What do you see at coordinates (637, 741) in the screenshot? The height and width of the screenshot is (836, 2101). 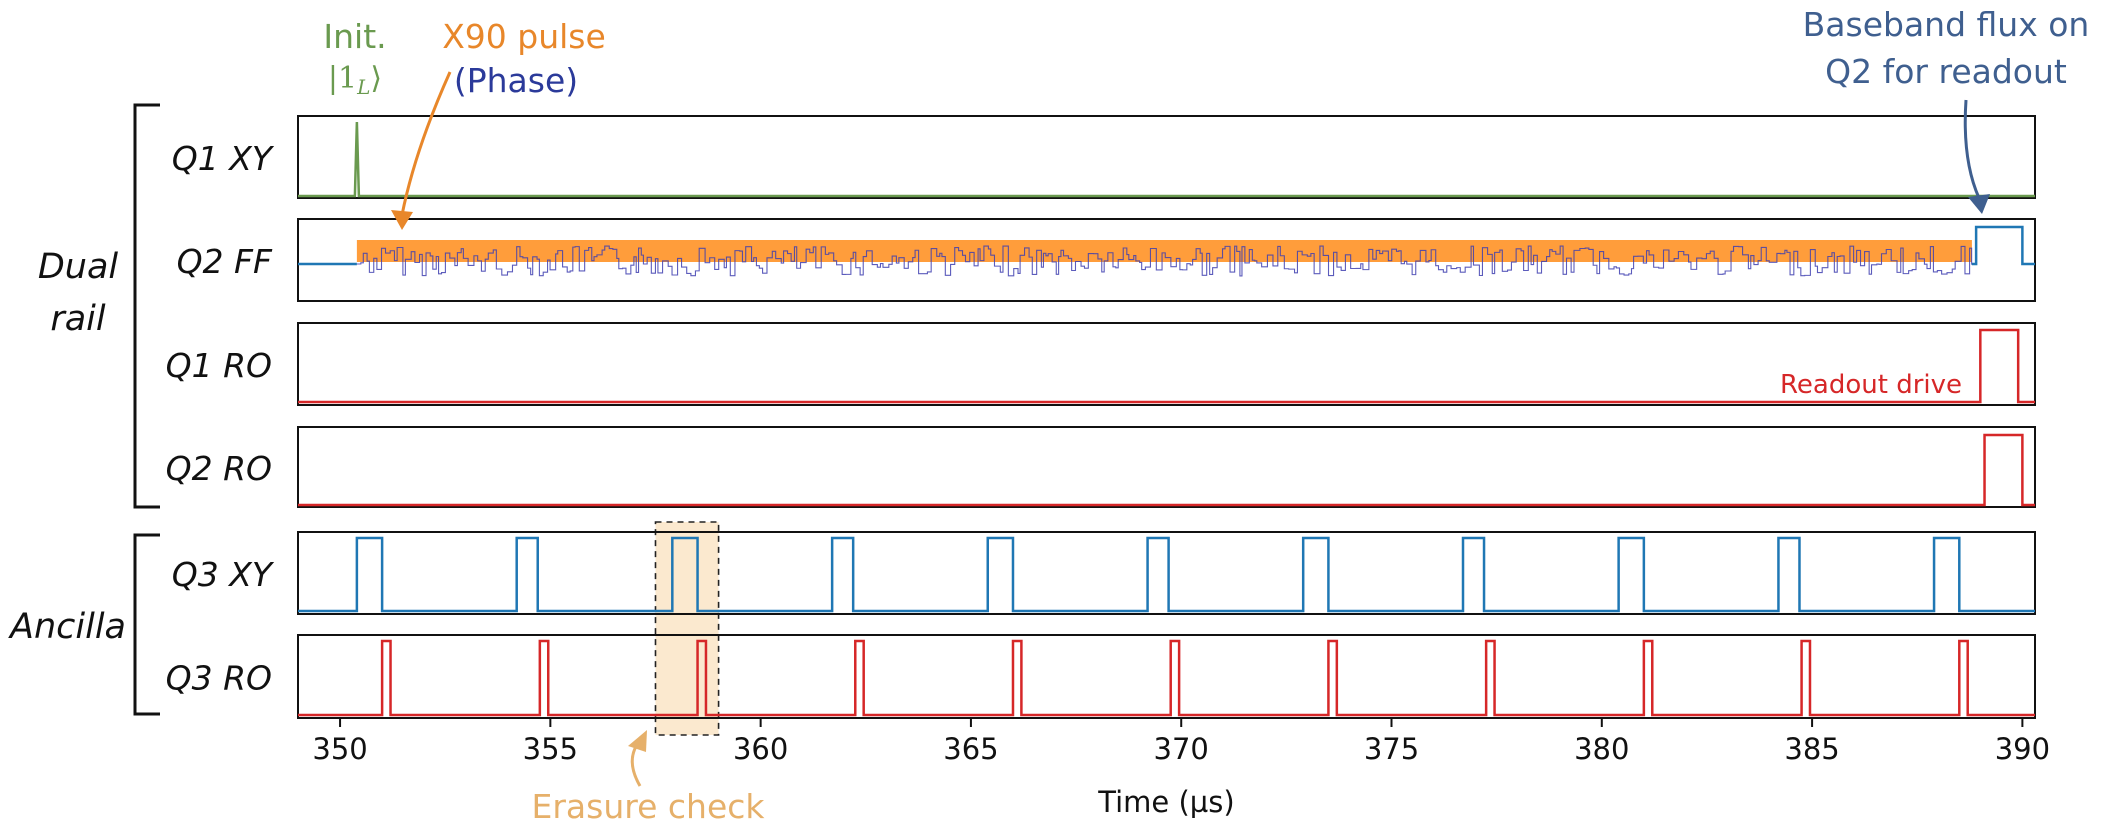 I see `erasure-arrowhead` at bounding box center [637, 741].